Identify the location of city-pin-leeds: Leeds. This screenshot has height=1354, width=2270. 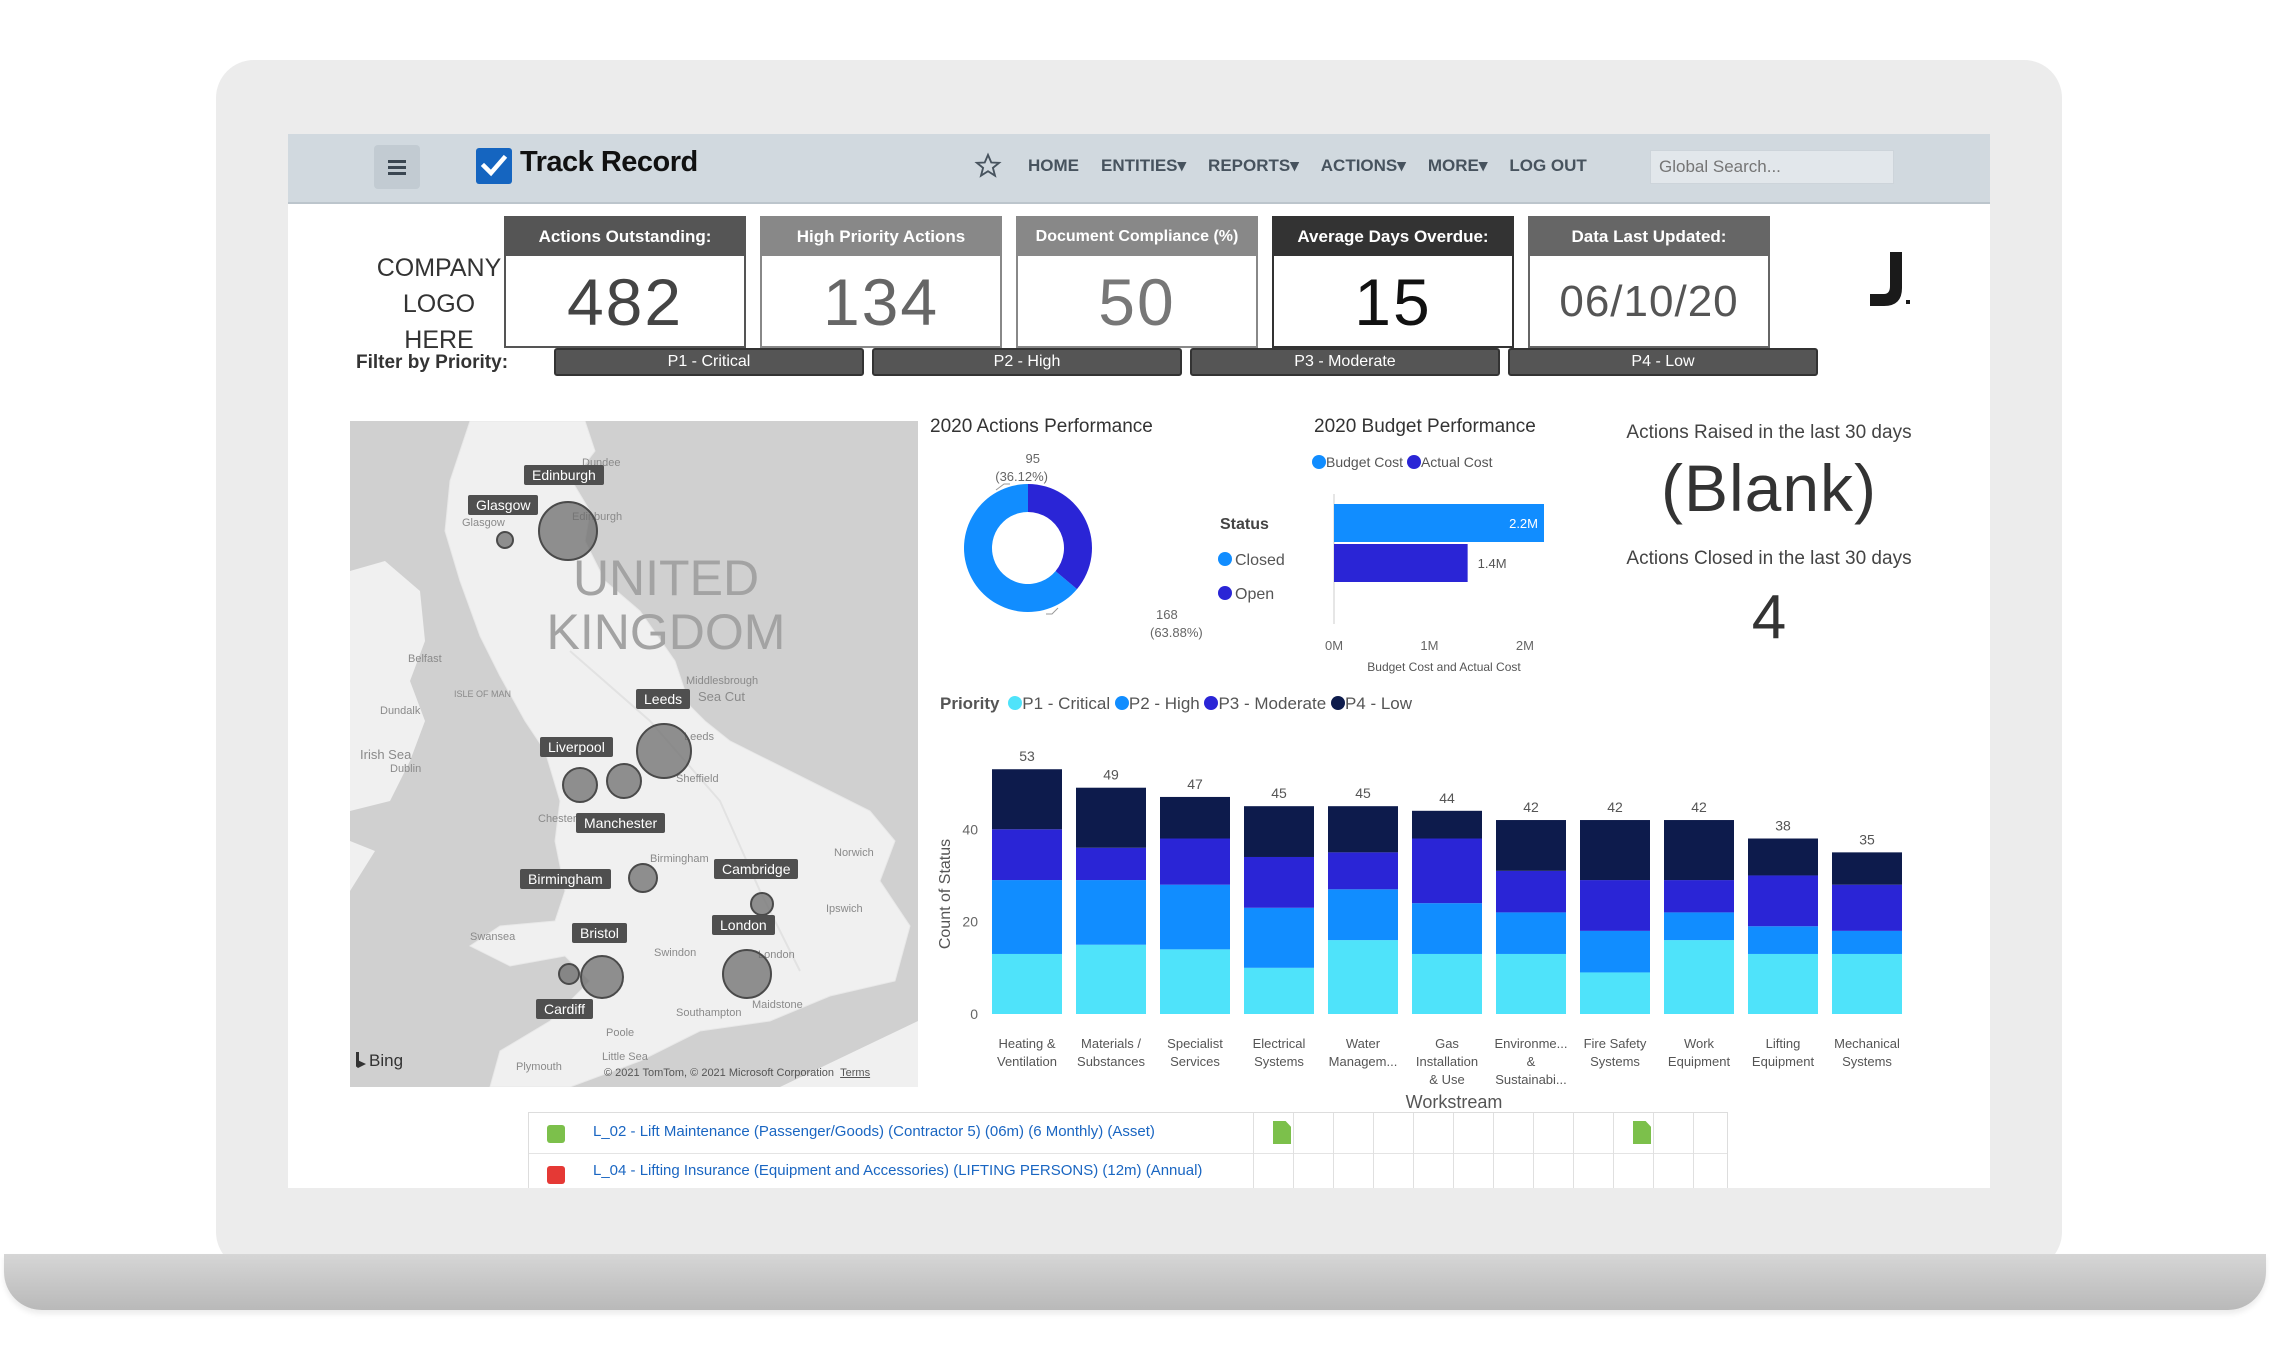
(663, 699).